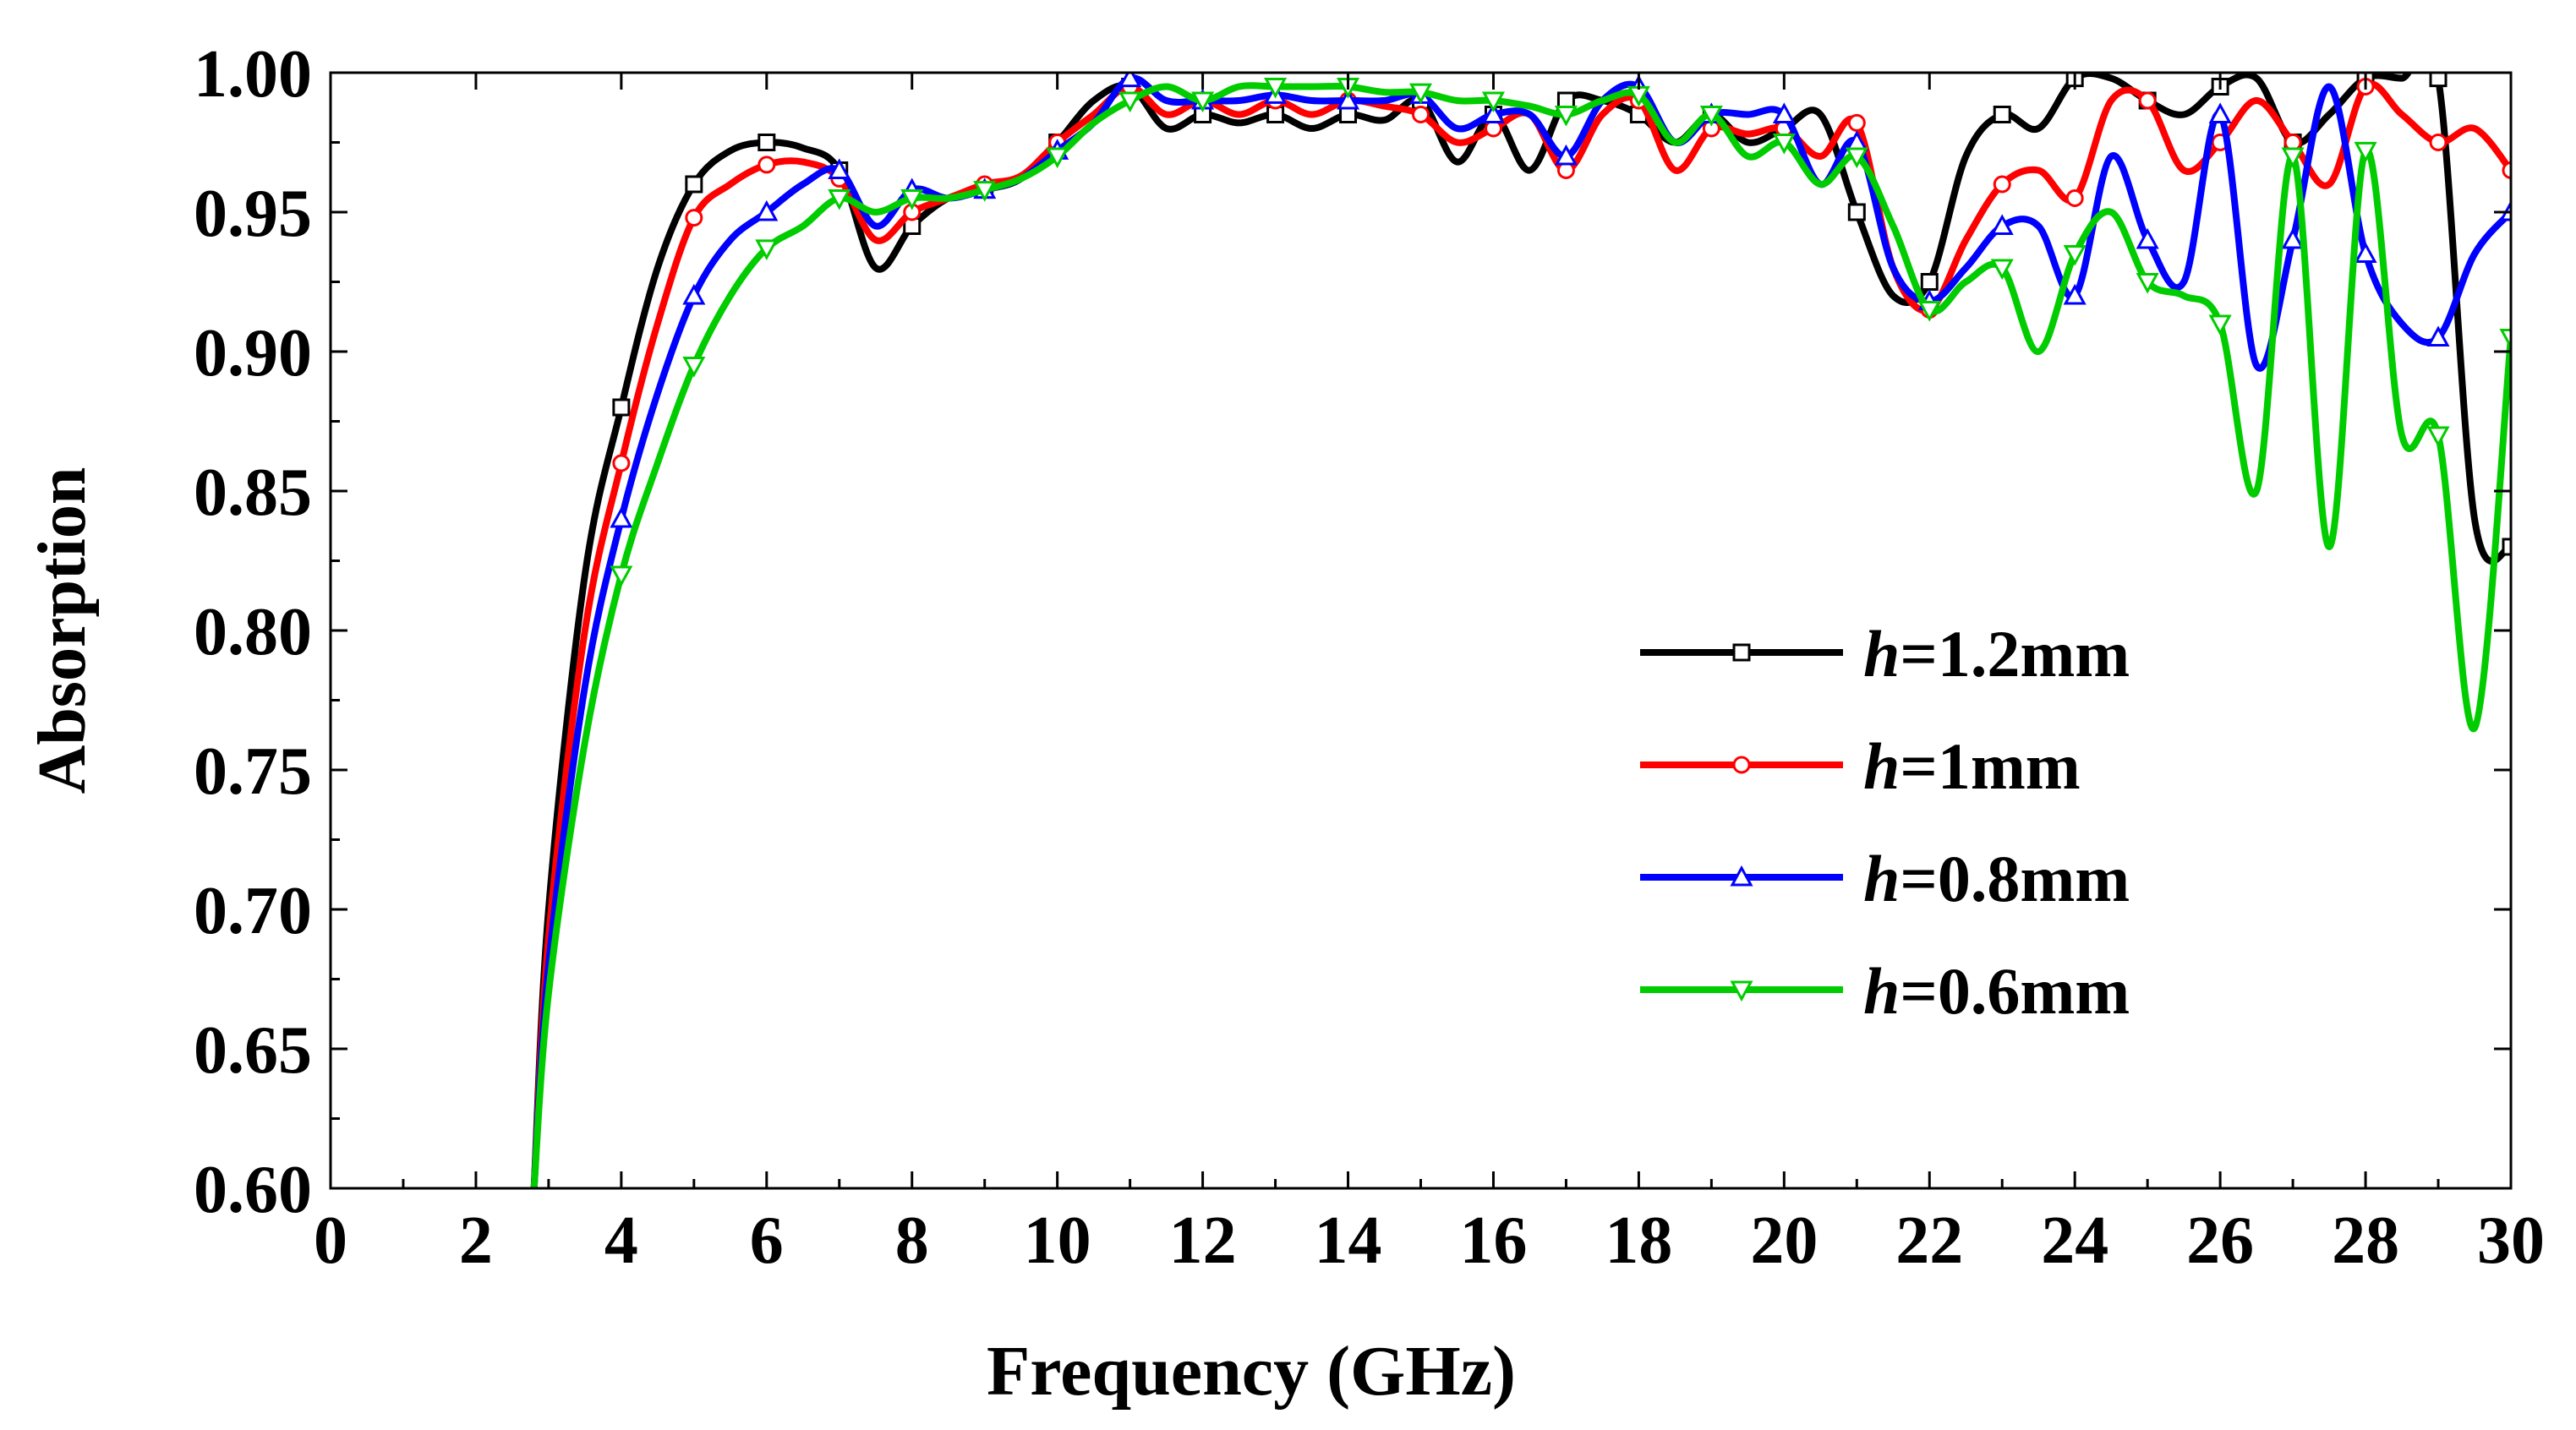 The image size is (2576, 1430). What do you see at coordinates (1990, 766) in the screenshot?
I see `legend-value: =1mm` at bounding box center [1990, 766].